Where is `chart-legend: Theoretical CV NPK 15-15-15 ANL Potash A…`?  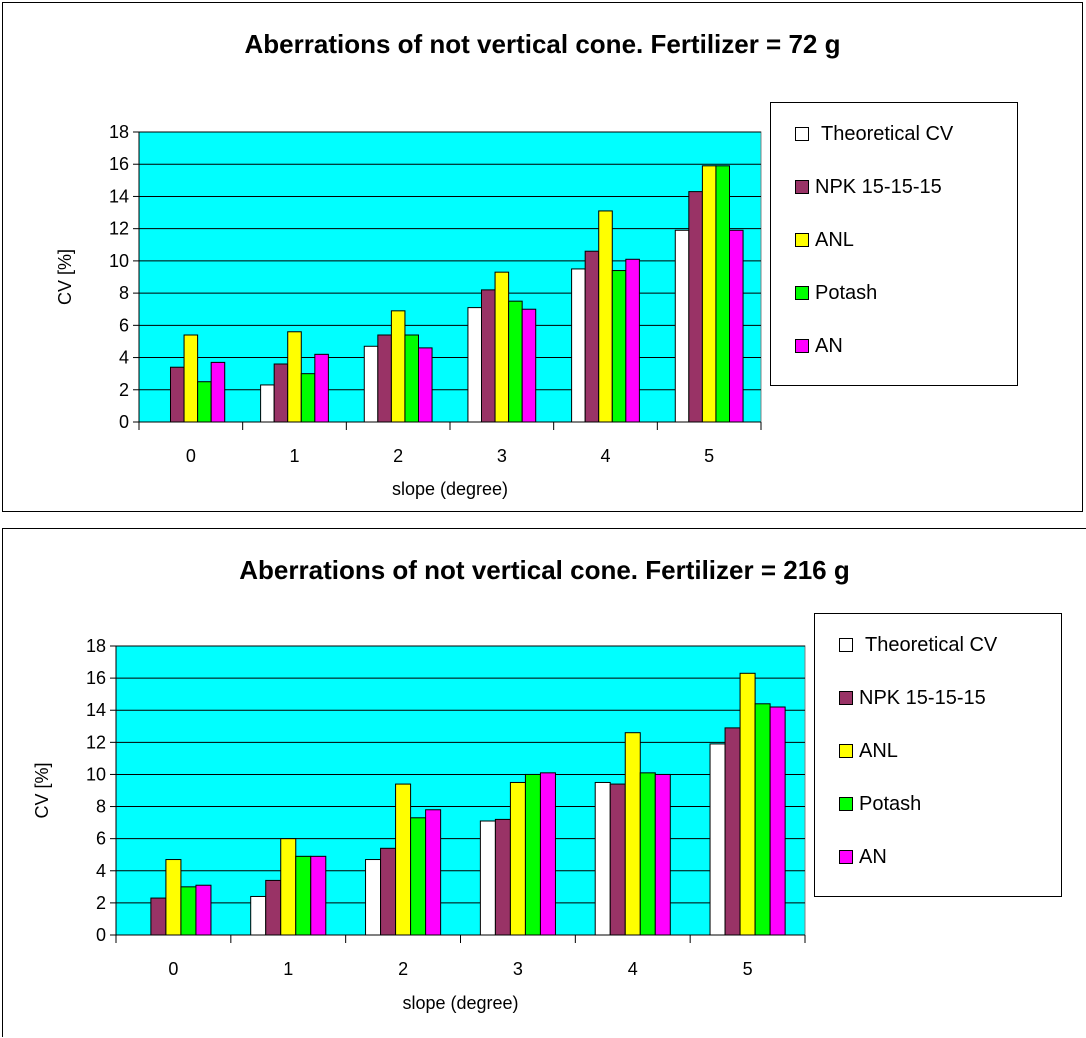
chart-legend: Theoretical CV NPK 15-15-15 ANL Potash A… is located at coordinates (894, 244).